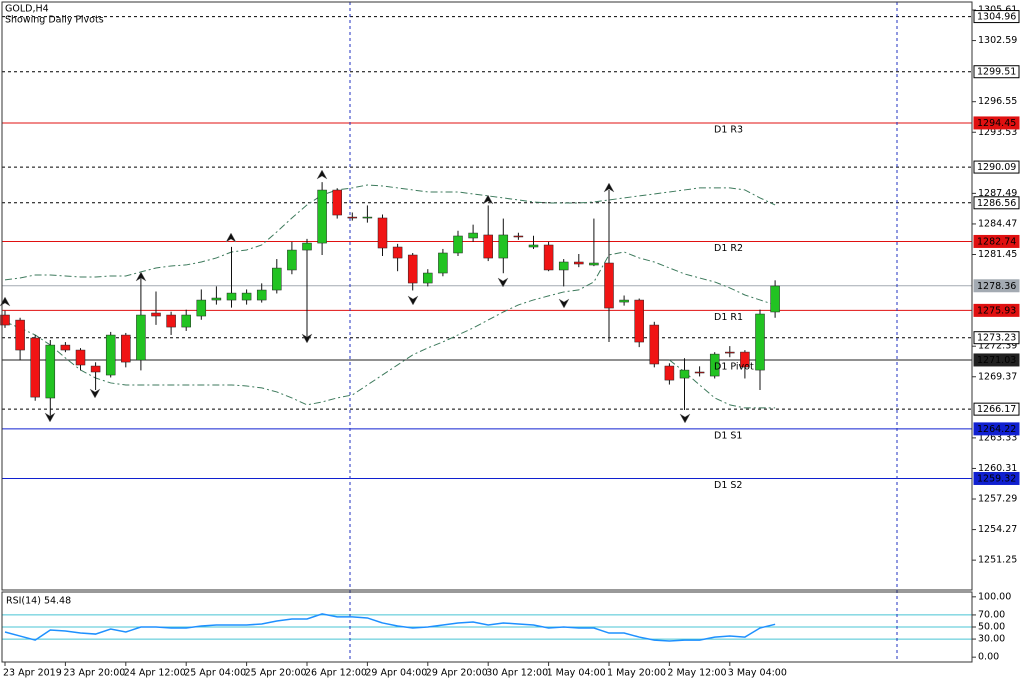  I want to click on pivot-label: D1 Pivot, so click(734, 366).